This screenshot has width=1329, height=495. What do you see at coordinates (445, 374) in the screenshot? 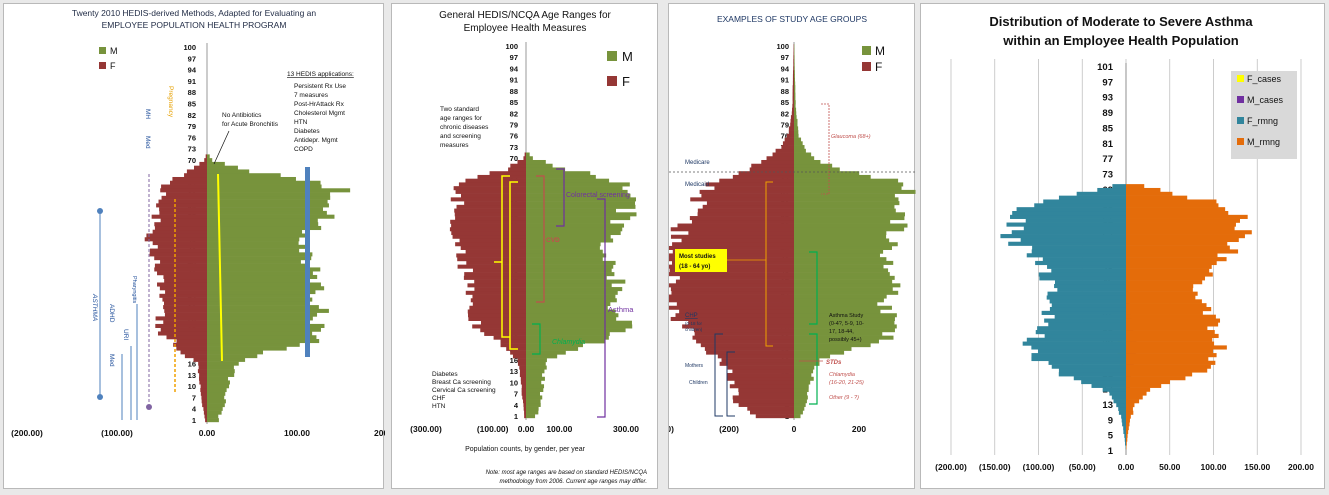
I see `bottom-list-item: Diabetes` at bounding box center [445, 374].